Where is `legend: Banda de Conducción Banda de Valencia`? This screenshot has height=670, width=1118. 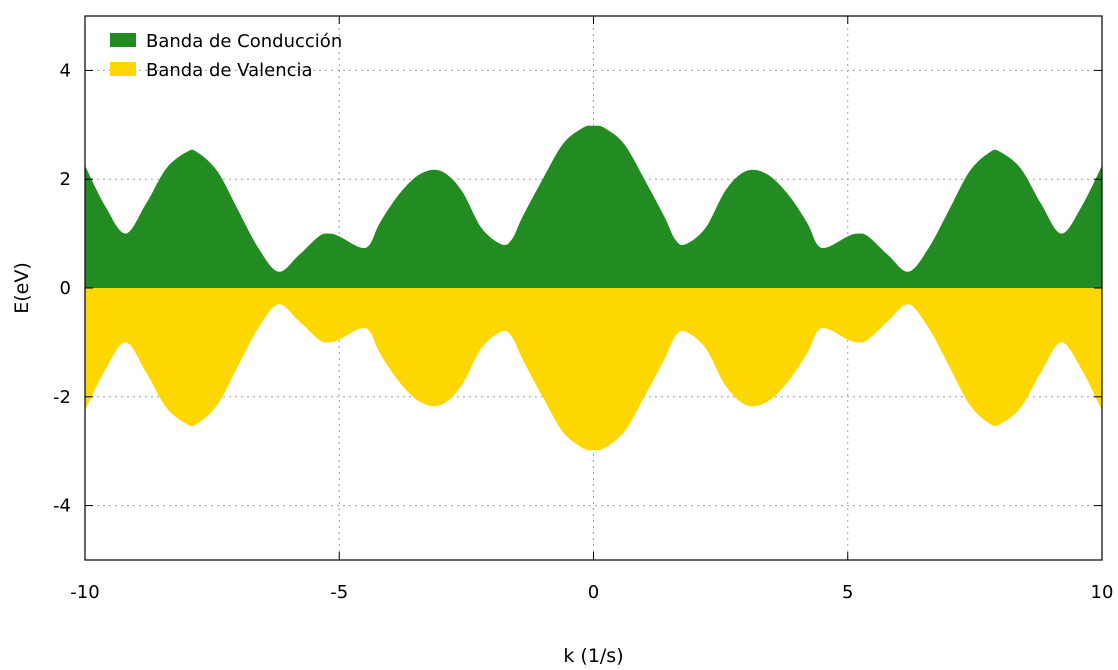 legend: Banda de Conducción Banda de Valencia is located at coordinates (226, 56).